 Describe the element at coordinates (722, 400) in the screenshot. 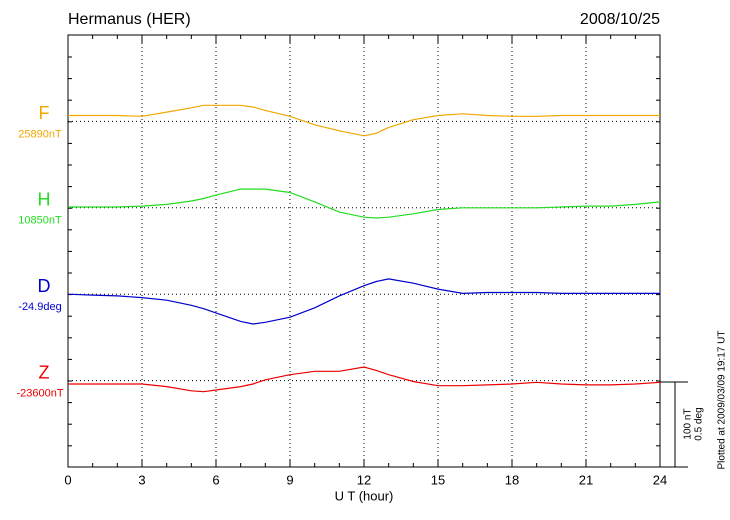

I see `footnote: Plotted at 2009/03/09 19:17 UT` at that location.